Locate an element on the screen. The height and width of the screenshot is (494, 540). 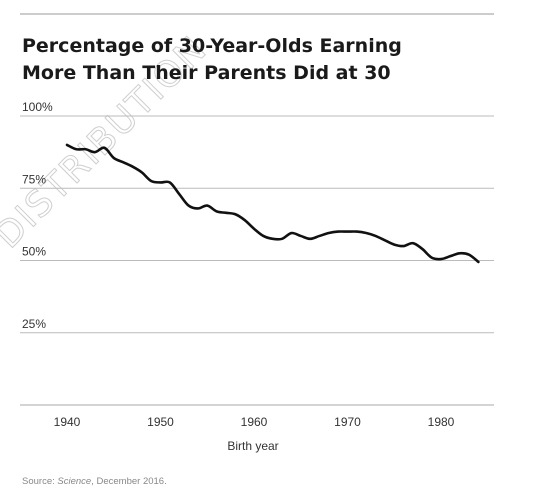
y-tick-label: 75% is located at coordinates (34, 179).